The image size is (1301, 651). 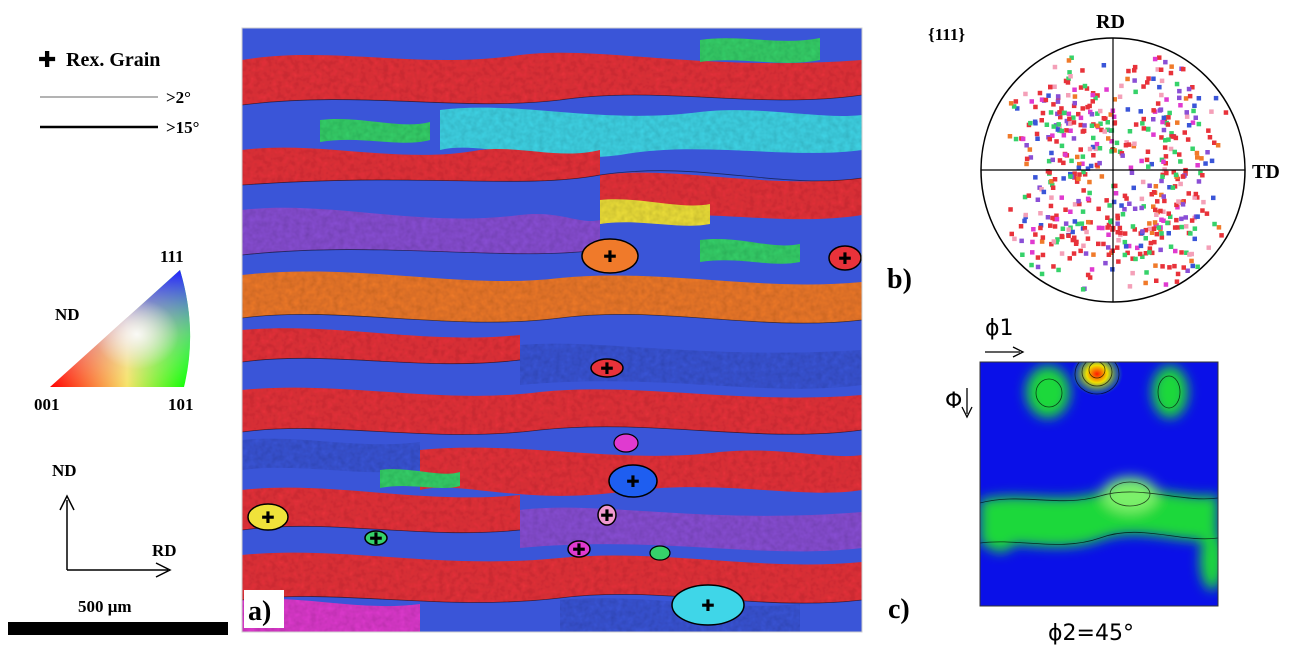 What do you see at coordinates (67, 314) in the screenshot?
I see `ipf-normal-label: ND` at bounding box center [67, 314].